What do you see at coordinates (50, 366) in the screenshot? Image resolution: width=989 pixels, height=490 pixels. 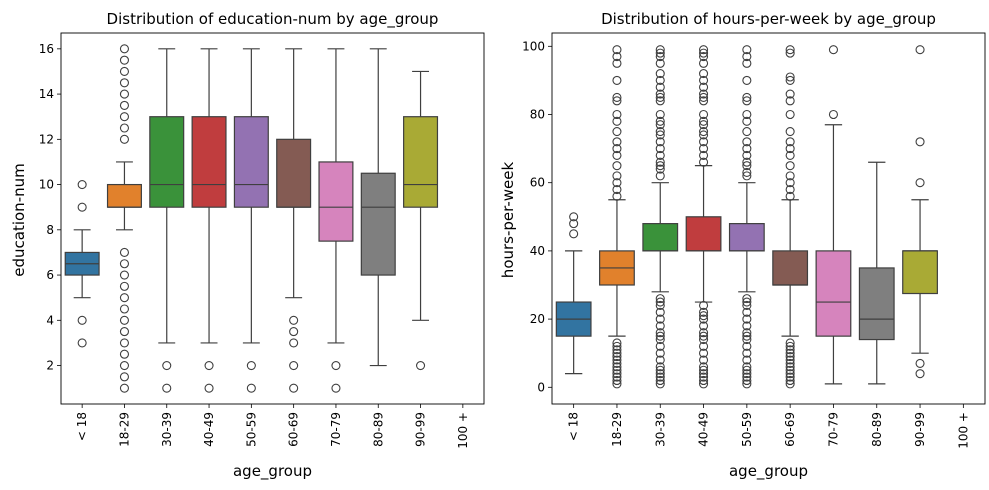 I see `y-tick-label: 2` at bounding box center [50, 366].